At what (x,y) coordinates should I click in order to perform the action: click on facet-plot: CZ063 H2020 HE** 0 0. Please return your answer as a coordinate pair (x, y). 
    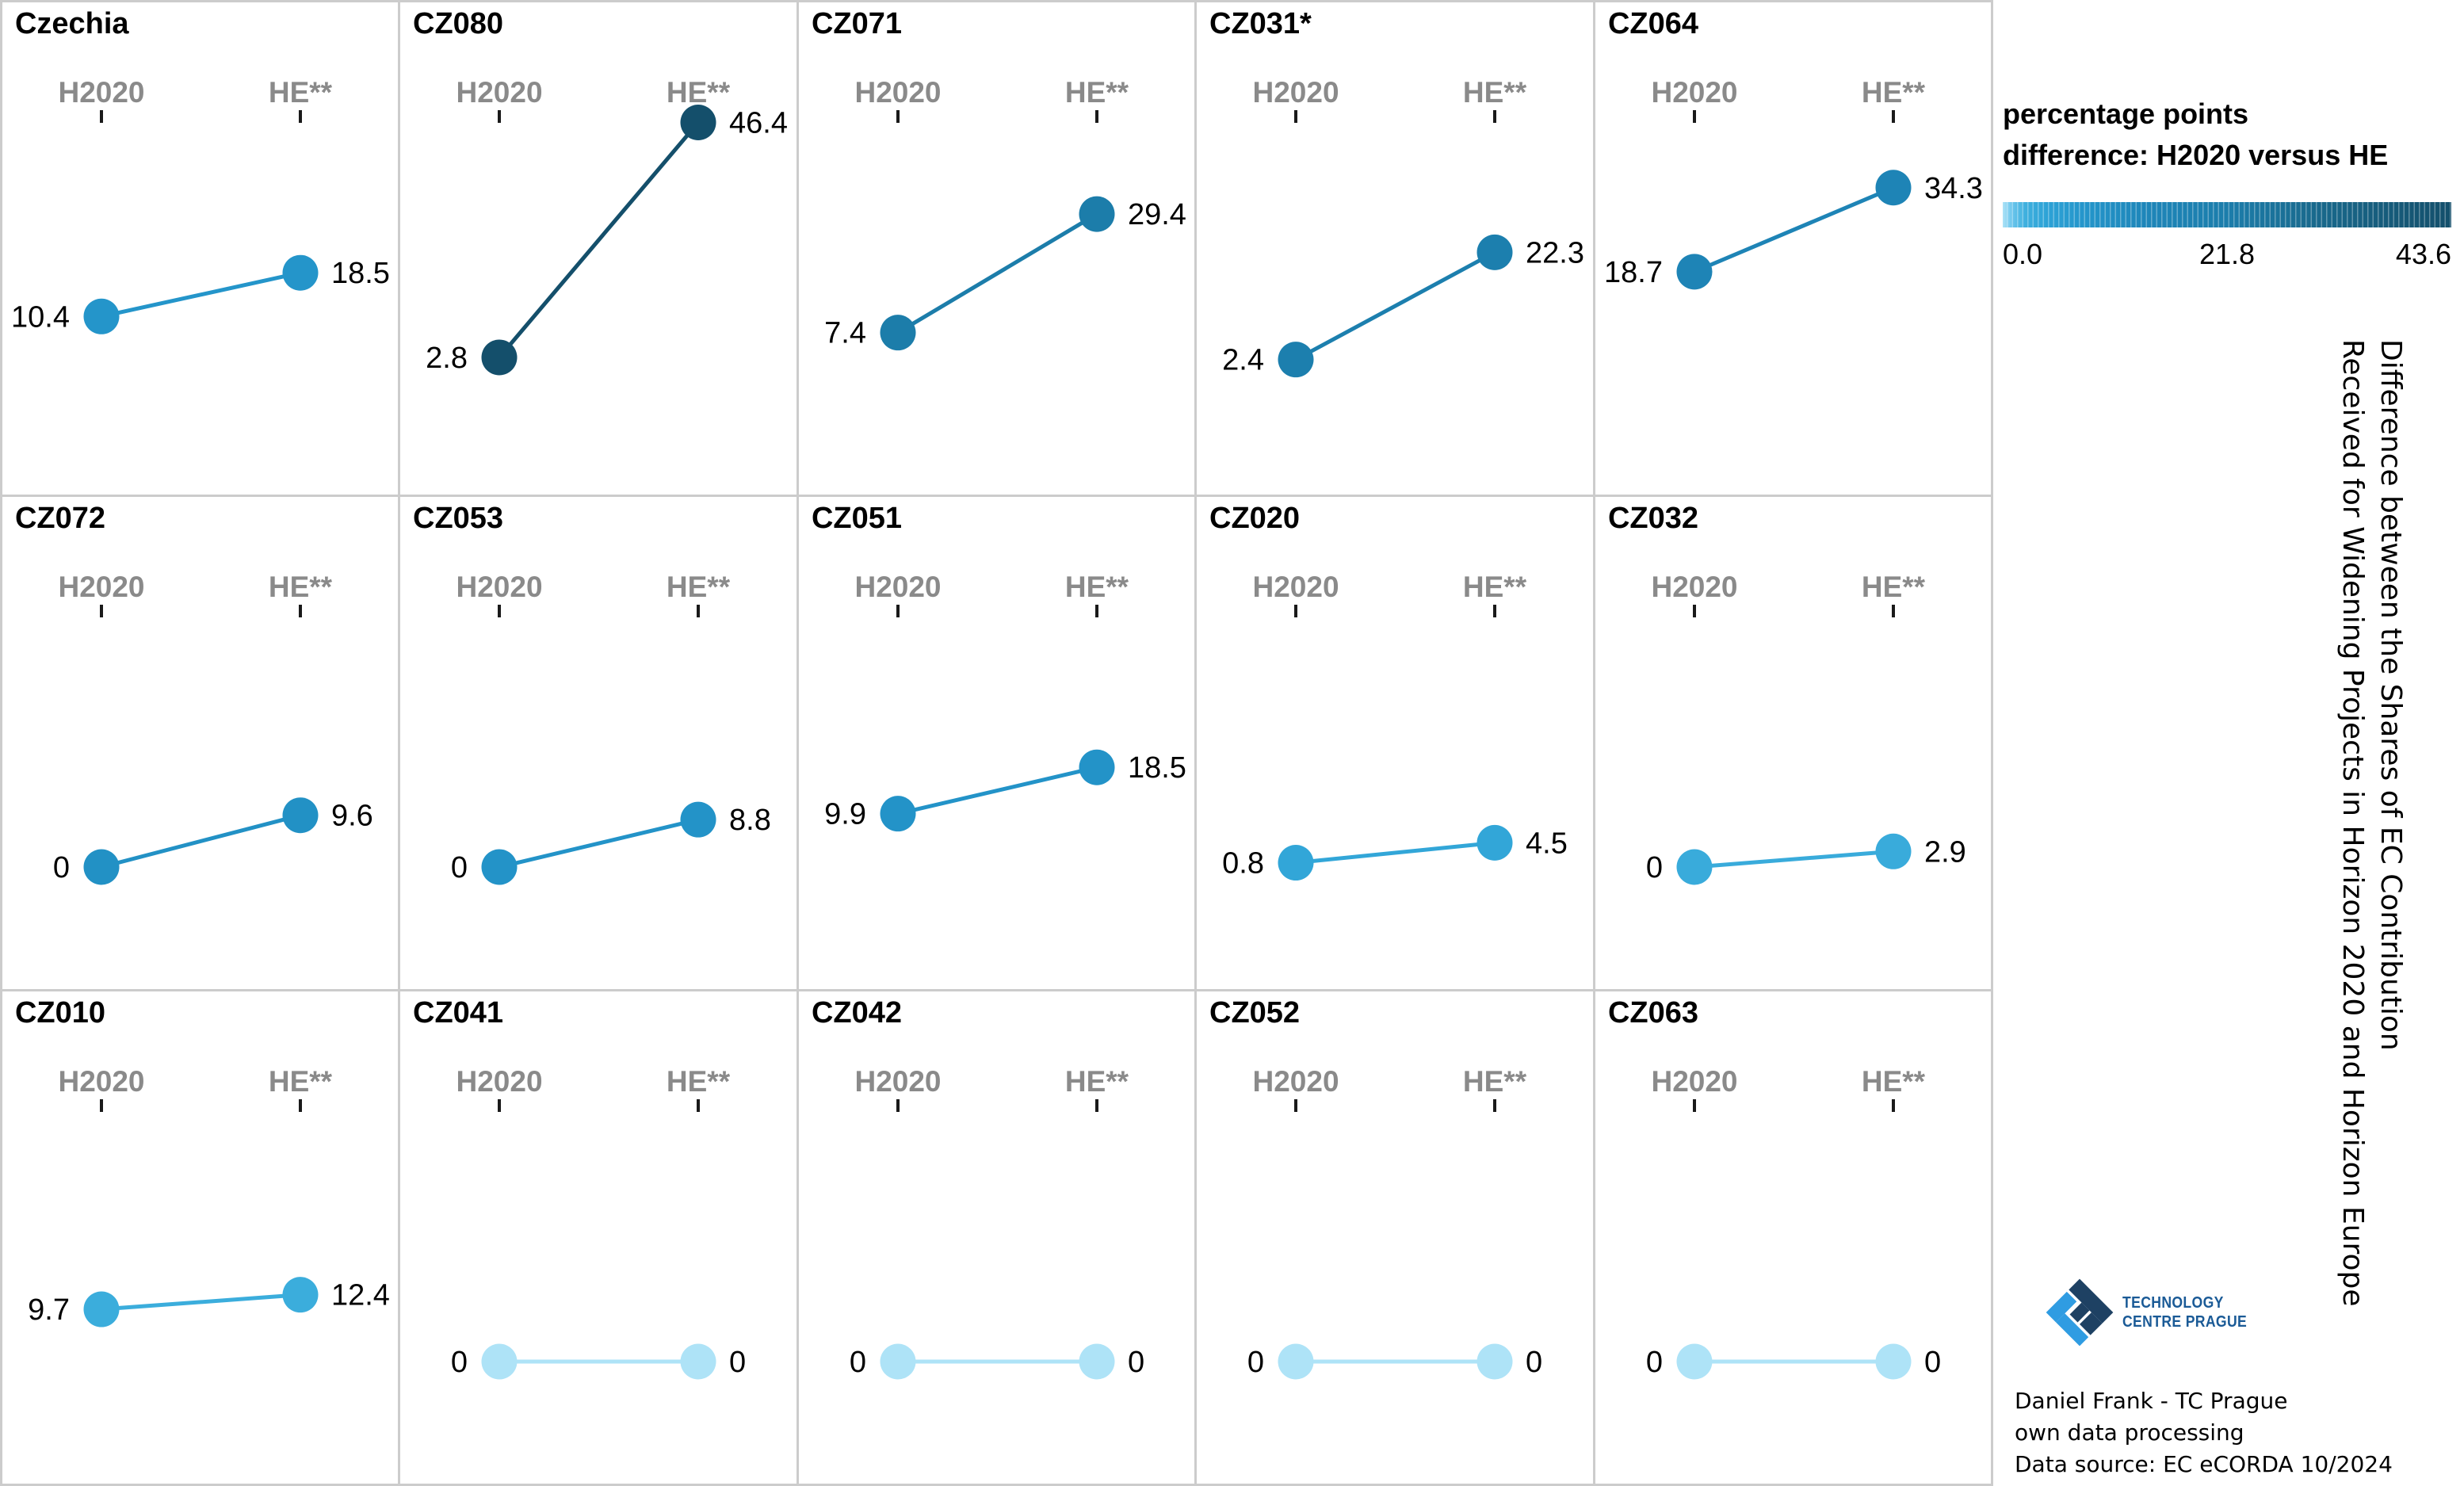
    Looking at the image, I should click on (1775, 1188).